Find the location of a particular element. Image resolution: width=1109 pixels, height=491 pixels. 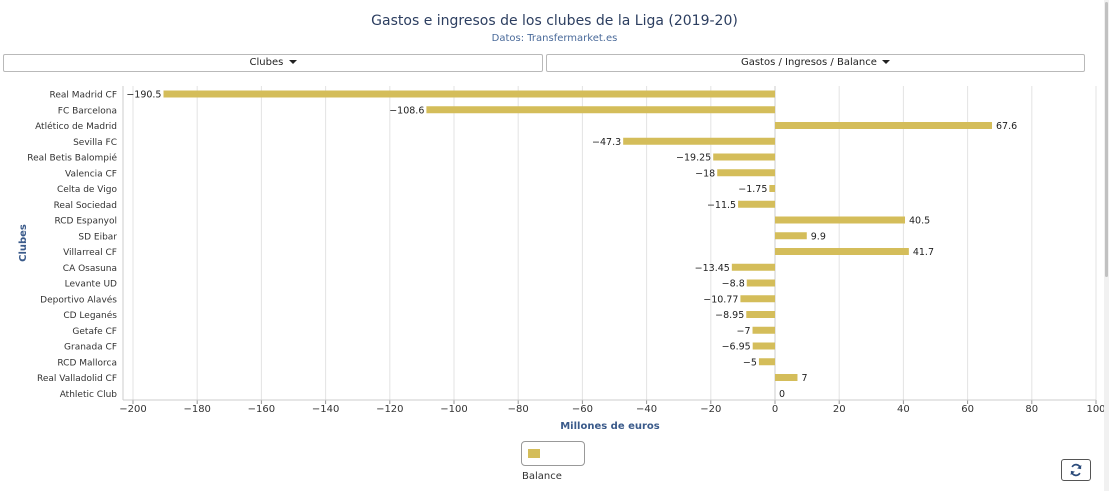

x-axis-title: Millones de euros is located at coordinates (610, 426).